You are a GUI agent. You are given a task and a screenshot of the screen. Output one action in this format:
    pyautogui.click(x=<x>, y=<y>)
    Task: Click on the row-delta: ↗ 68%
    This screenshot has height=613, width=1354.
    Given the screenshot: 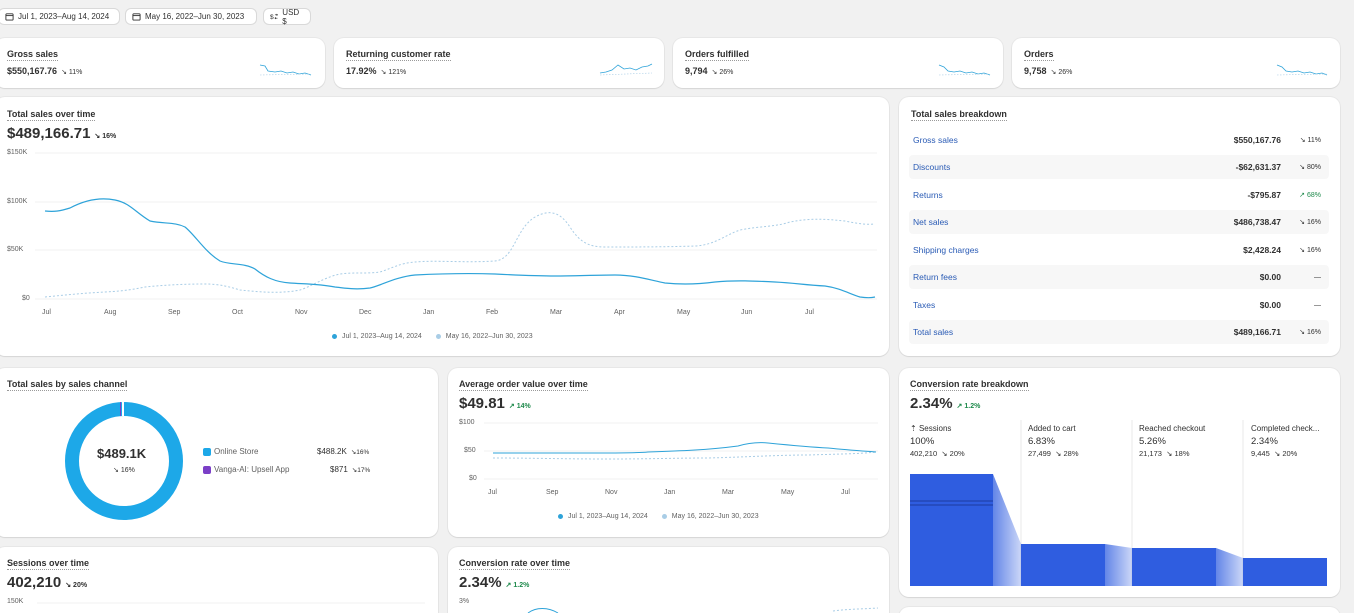 What is the action you would take?
    pyautogui.click(x=1310, y=195)
    